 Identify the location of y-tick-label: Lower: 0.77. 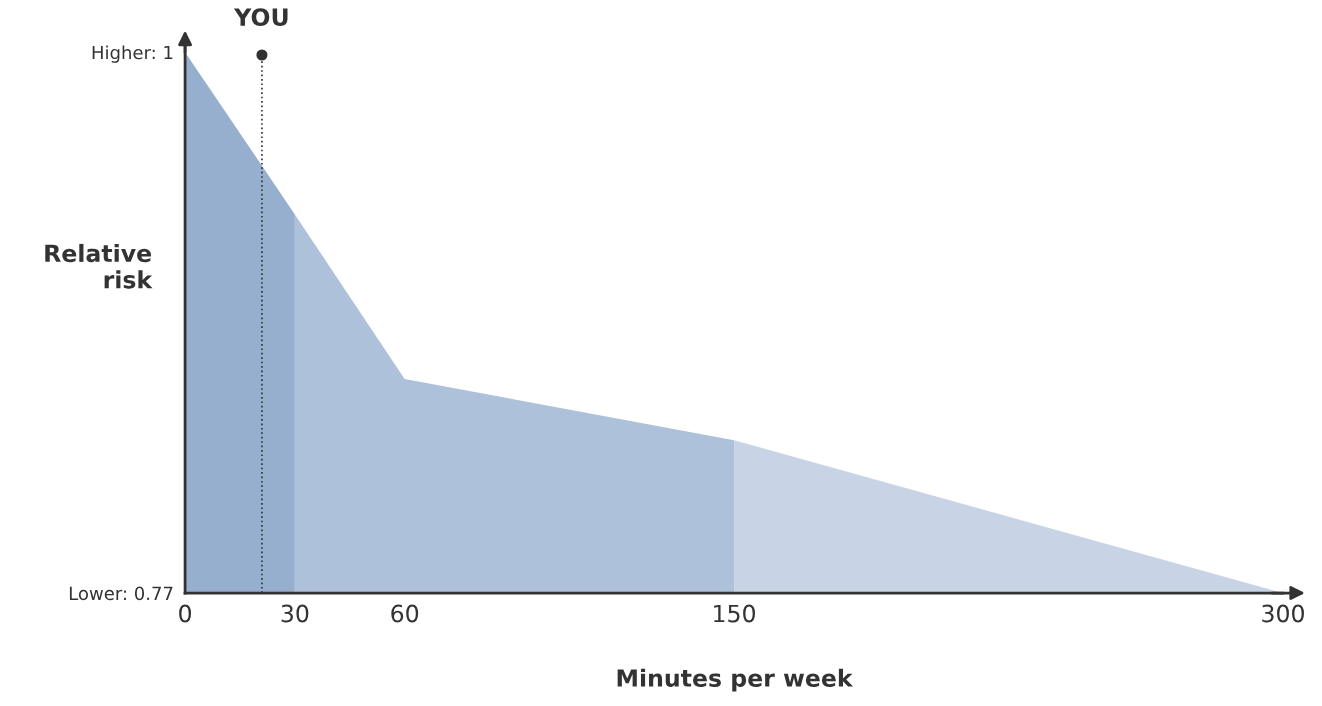
(121, 593).